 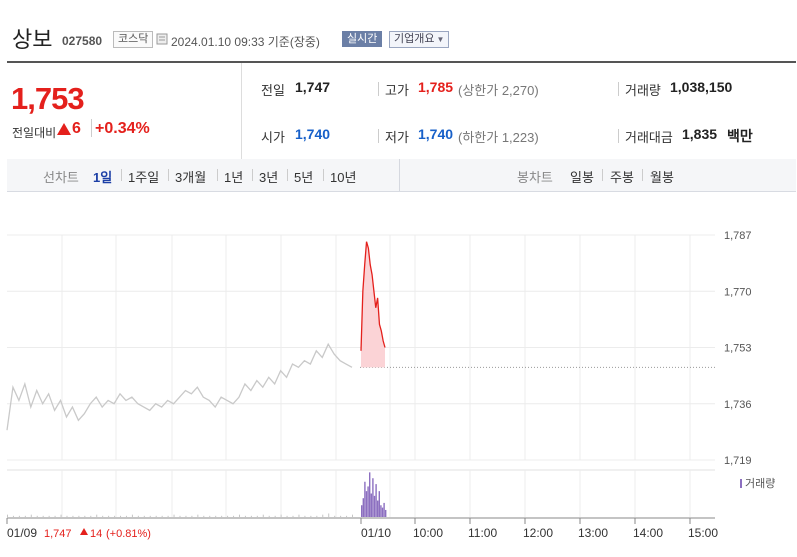 What do you see at coordinates (61, 177) in the screenshot?
I see `line-chart-heading: 선차트` at bounding box center [61, 177].